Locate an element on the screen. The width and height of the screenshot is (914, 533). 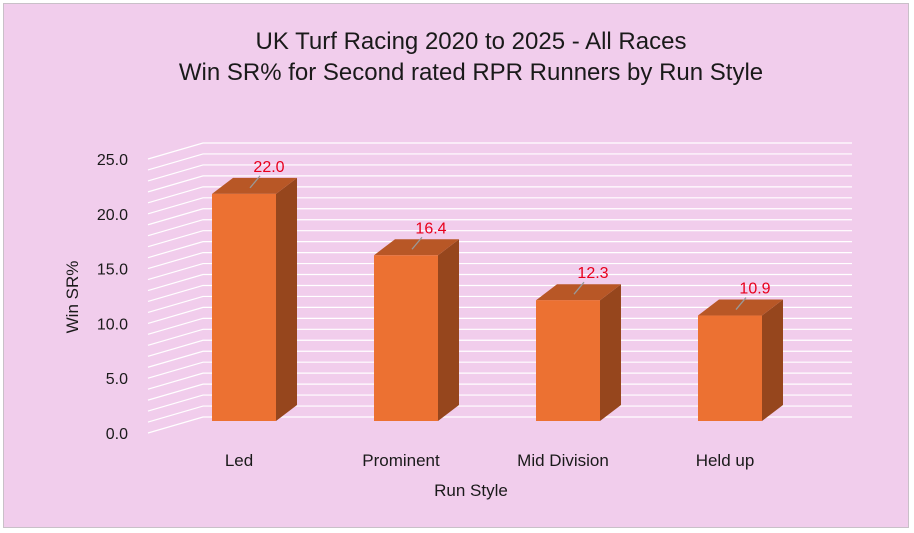
y-tick-label: 20.0 is located at coordinates (112, 215).